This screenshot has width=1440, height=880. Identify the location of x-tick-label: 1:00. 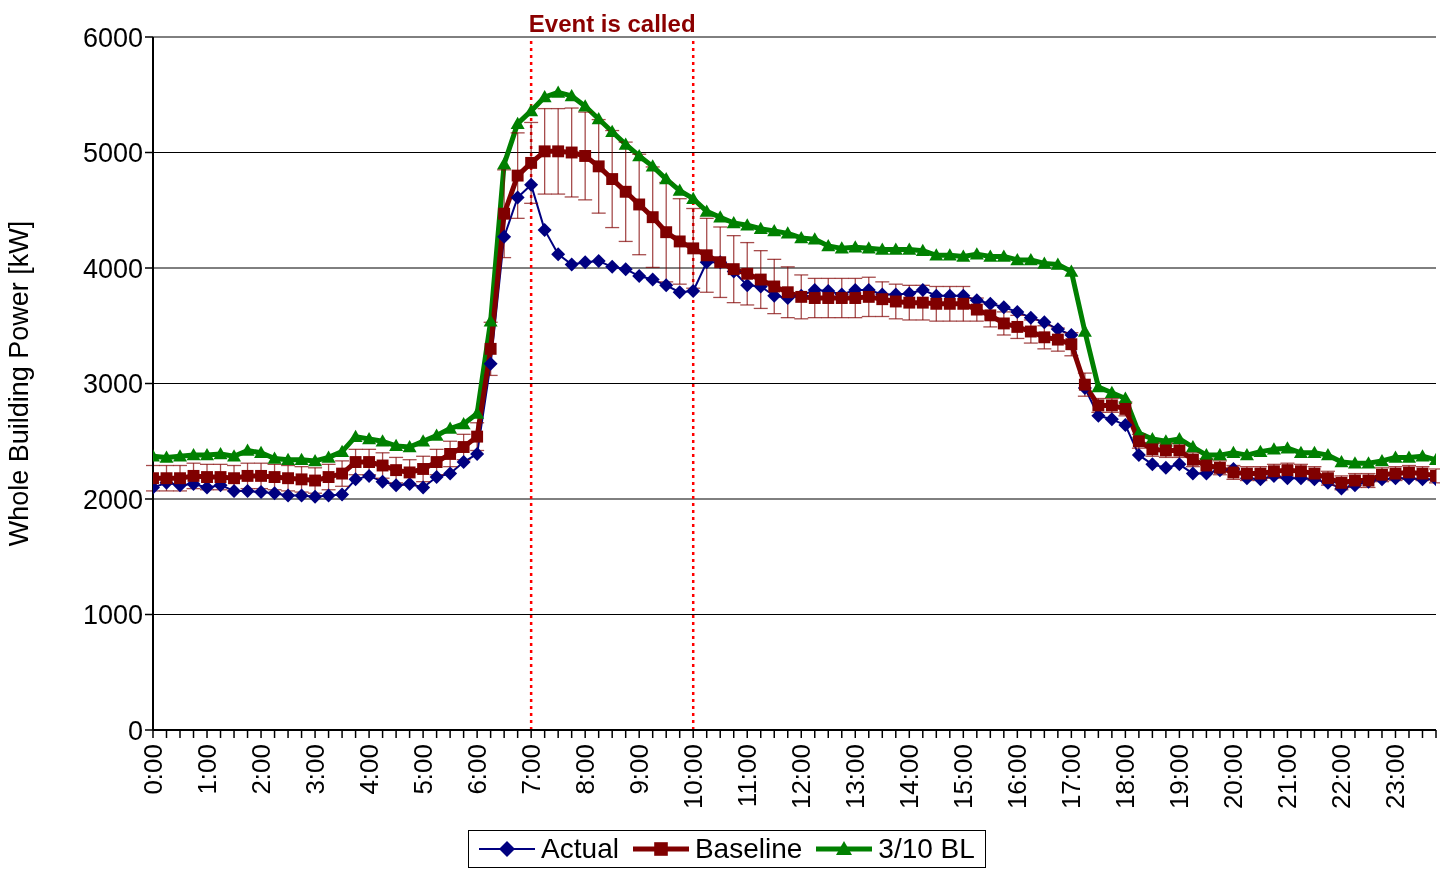
(207, 769).